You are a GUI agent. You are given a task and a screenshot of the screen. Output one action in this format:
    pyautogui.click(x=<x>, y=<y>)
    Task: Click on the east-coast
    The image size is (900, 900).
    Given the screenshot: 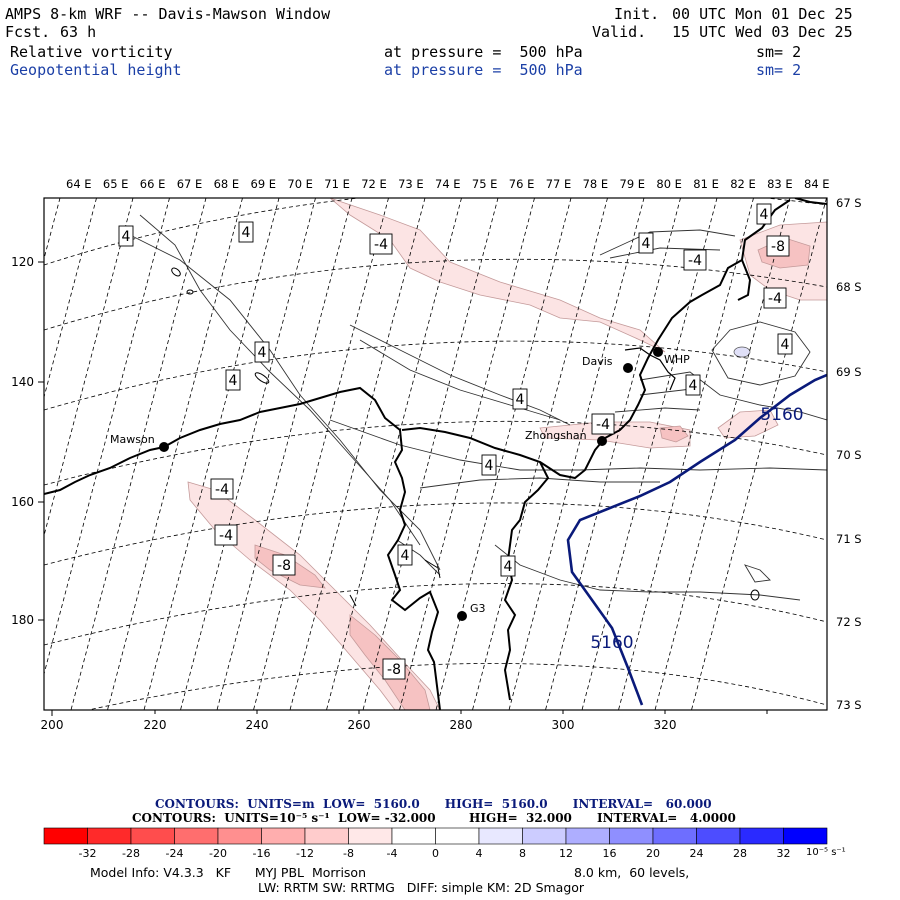 What is the action you would take?
    pyautogui.click(x=744, y=280)
    